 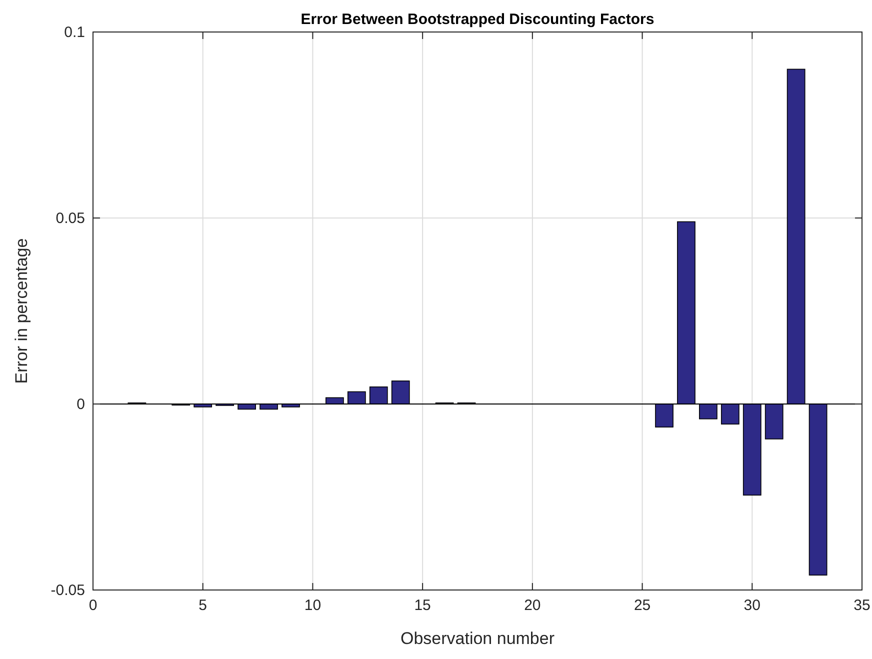 What do you see at coordinates (862, 605) in the screenshot?
I see `x-tick-label: 35` at bounding box center [862, 605].